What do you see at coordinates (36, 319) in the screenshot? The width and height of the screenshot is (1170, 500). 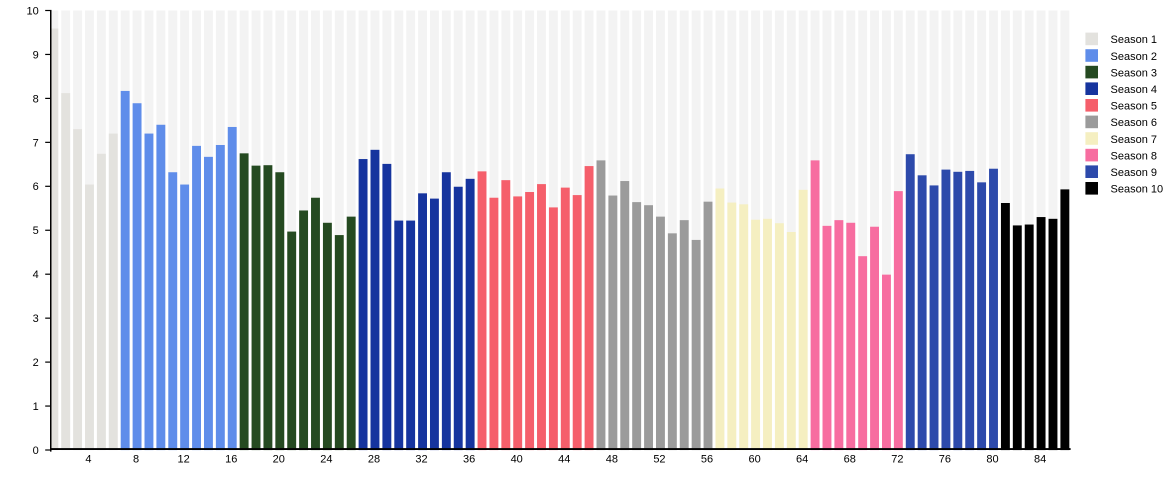 I see `svg-text: 3` at bounding box center [36, 319].